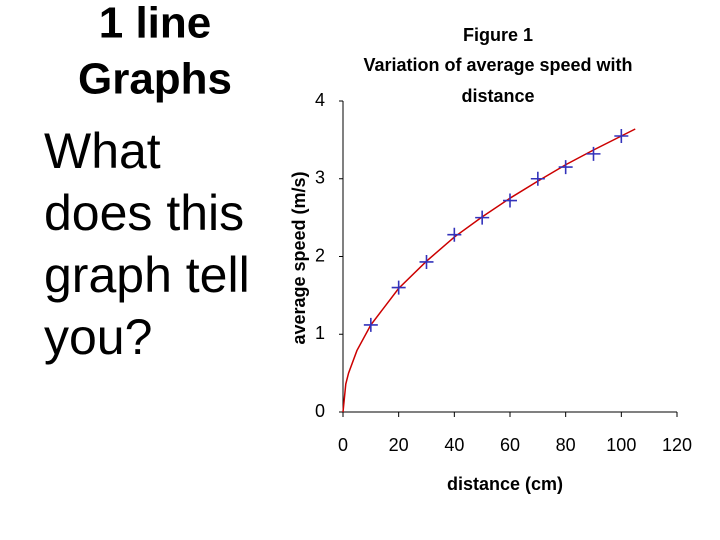 This screenshot has width=720, height=540. Describe the element at coordinates (497, 96) in the screenshot. I see `chart-title: distance` at that location.